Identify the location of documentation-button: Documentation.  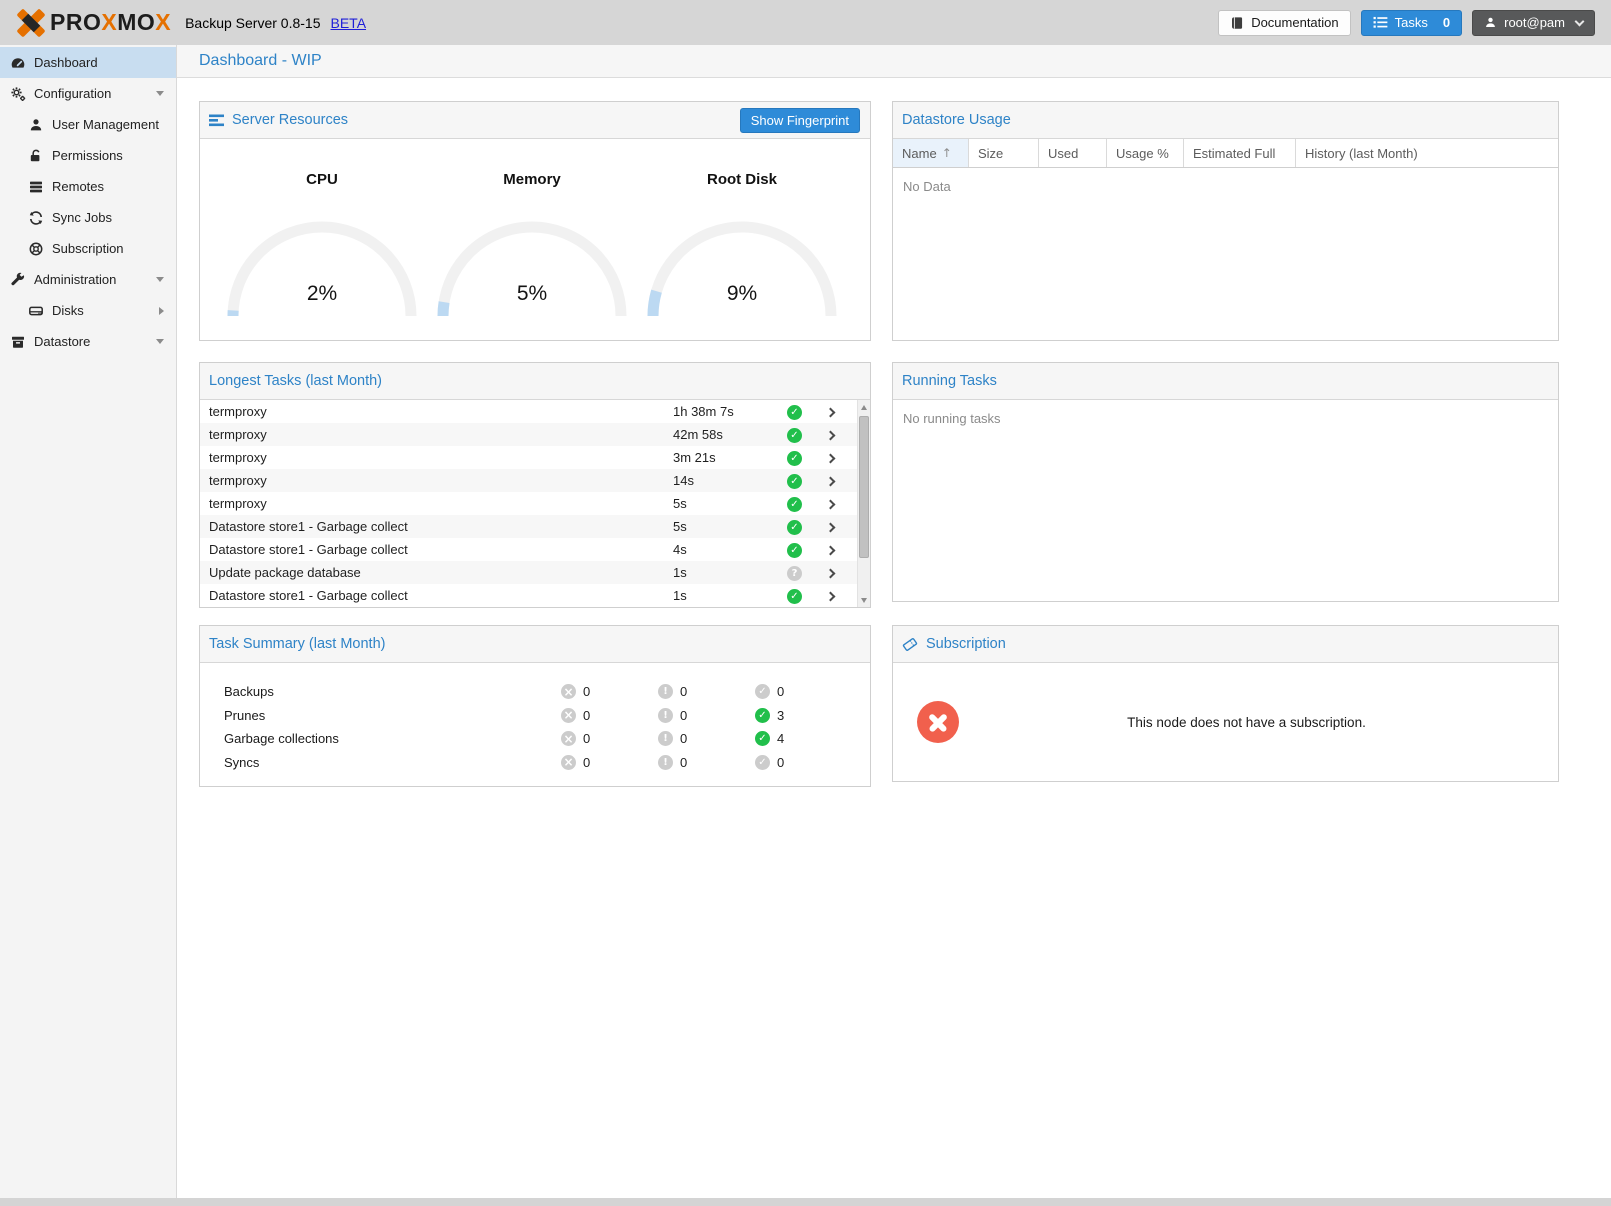
(1284, 22).